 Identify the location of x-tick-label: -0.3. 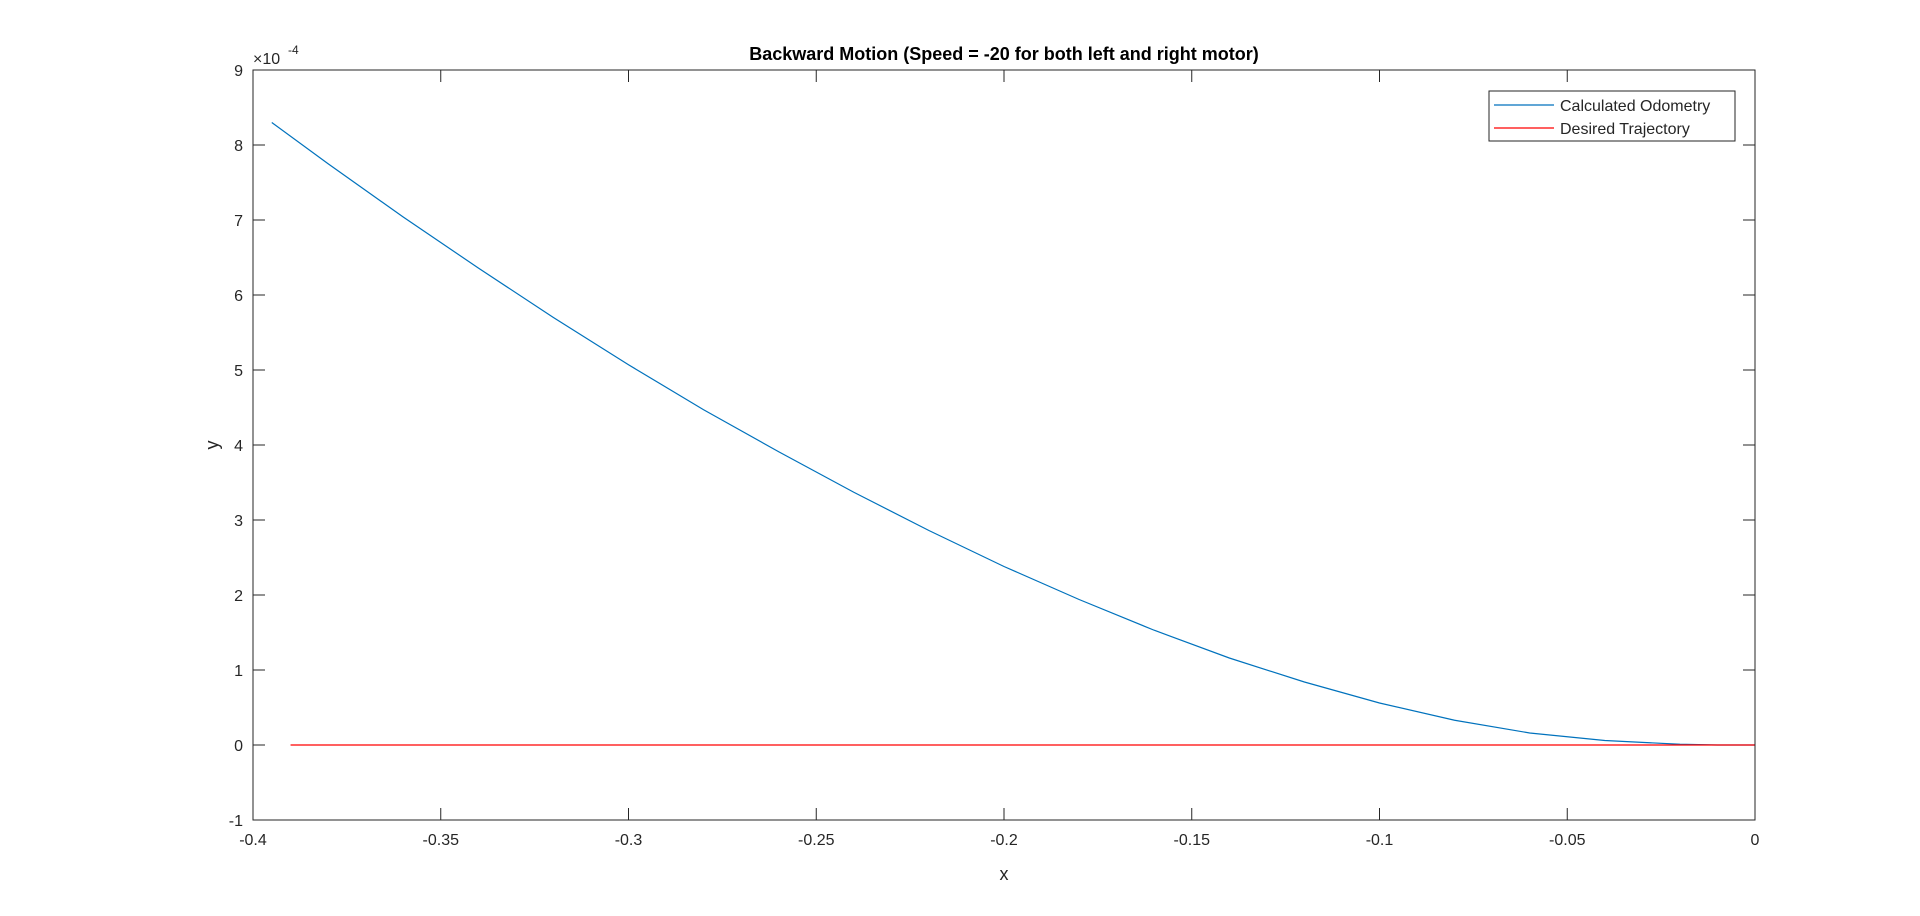
(629, 840).